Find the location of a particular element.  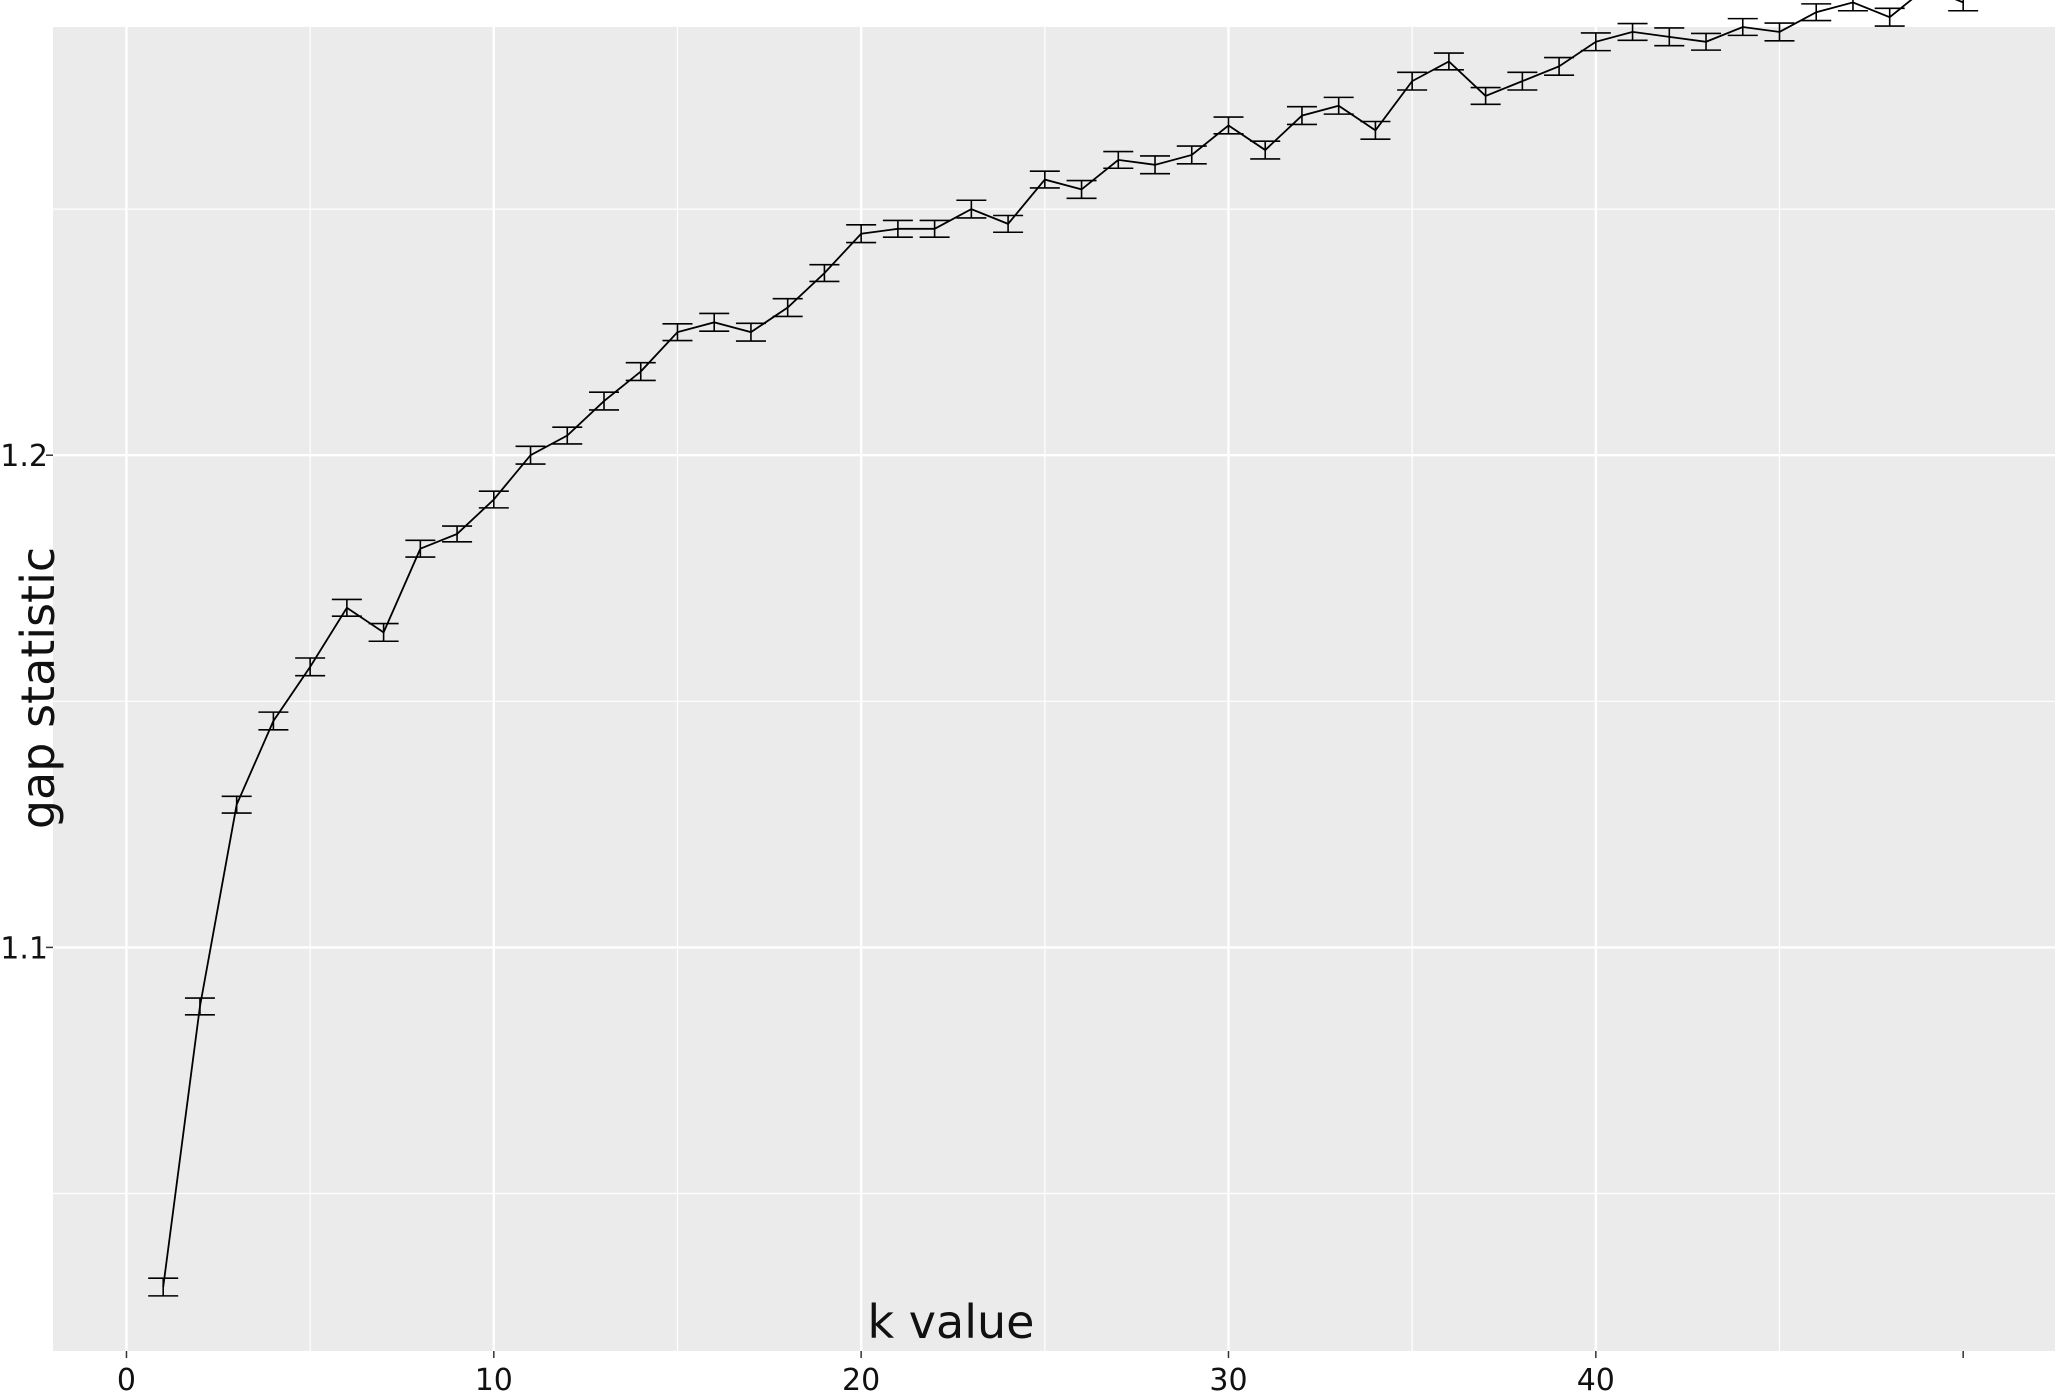

y-axis-tick-labels: 1.1 1.2 is located at coordinates (24, 702).